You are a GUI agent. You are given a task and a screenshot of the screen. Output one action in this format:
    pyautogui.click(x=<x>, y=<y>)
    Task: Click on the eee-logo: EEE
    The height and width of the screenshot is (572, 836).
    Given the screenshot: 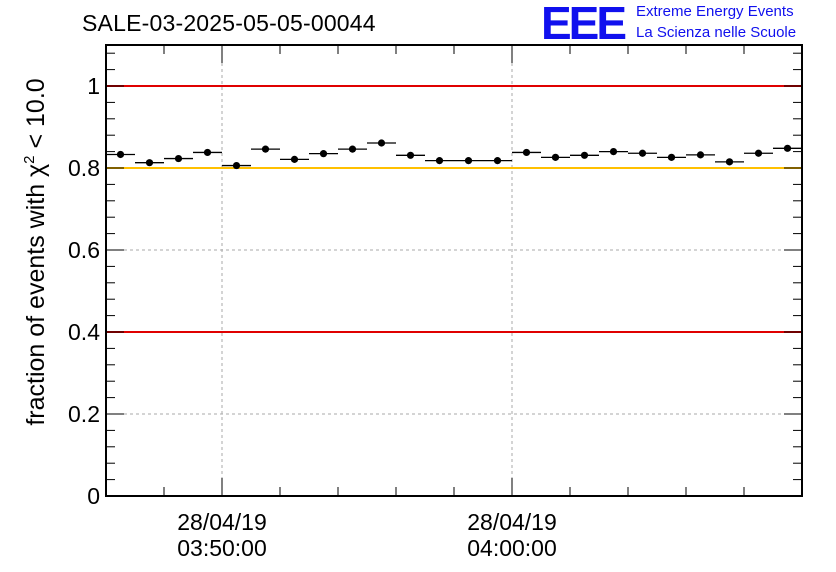 What is the action you would take?
    pyautogui.click(x=584, y=24)
    